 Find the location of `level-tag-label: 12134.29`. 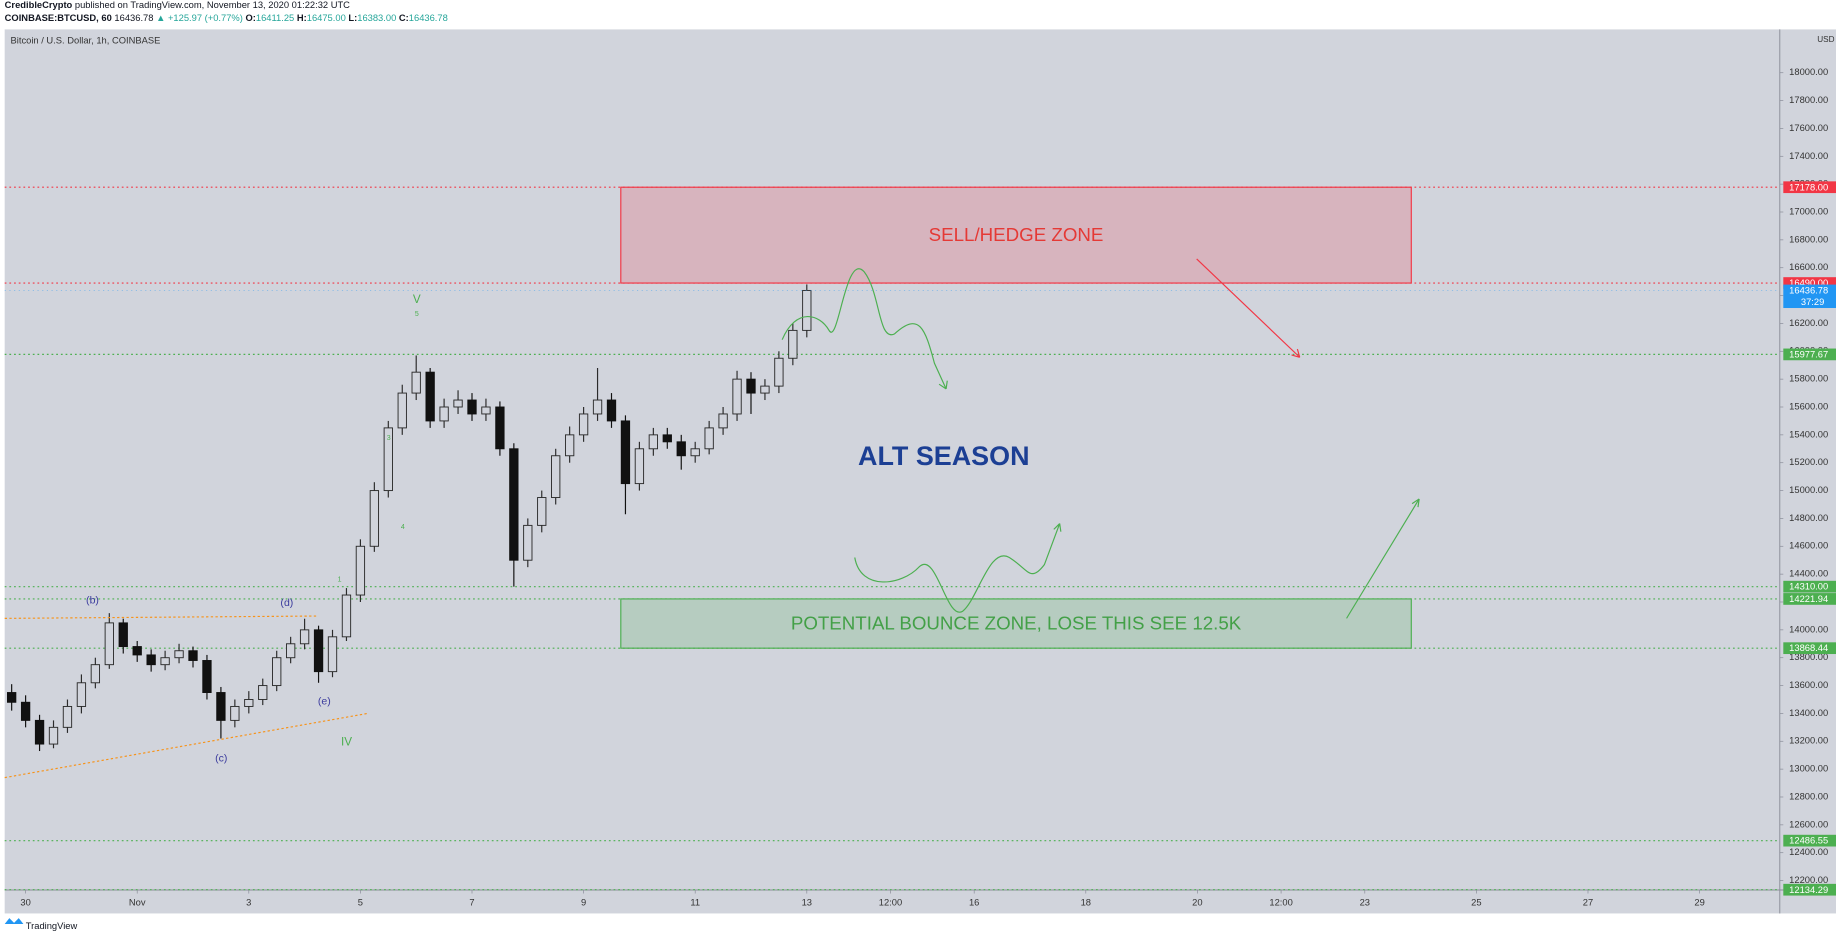

level-tag-label: 12134.29 is located at coordinates (1808, 890).